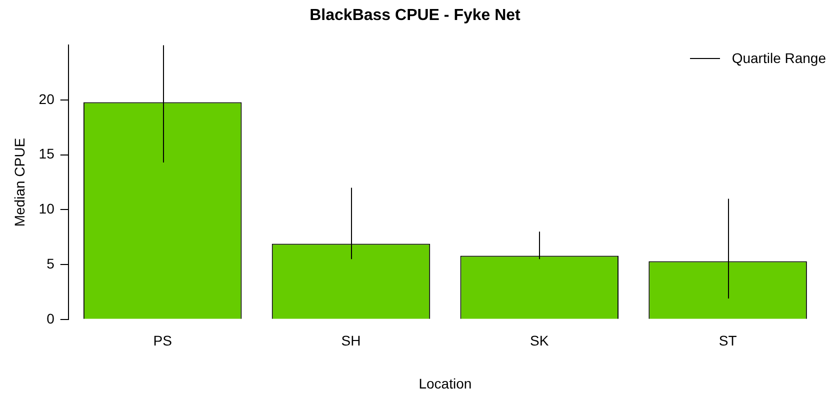 Image resolution: width=828 pixels, height=403 pixels. I want to click on y-tick-label: 15, so click(46, 154).